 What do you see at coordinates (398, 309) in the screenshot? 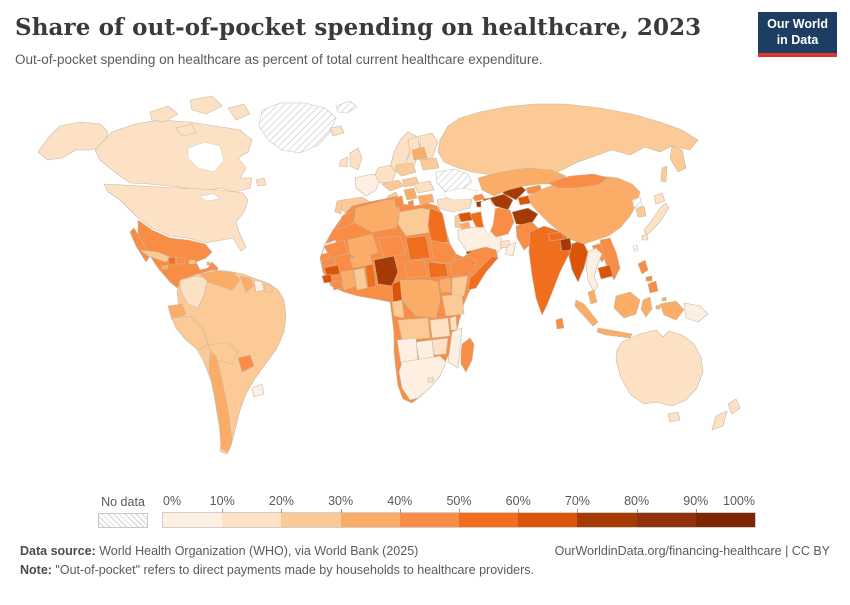
I see `country-congo` at bounding box center [398, 309].